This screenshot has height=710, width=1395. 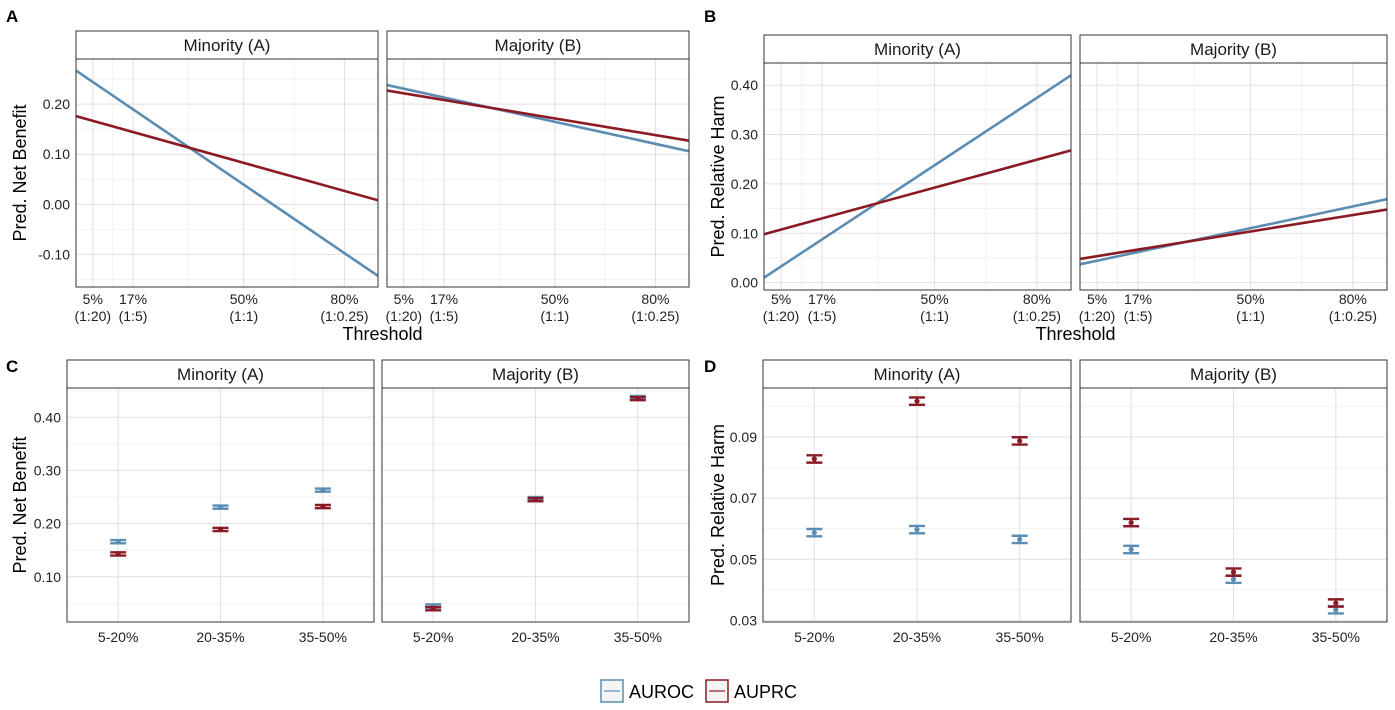 I want to click on facet-strip-label: Minority (A), so click(x=227, y=45).